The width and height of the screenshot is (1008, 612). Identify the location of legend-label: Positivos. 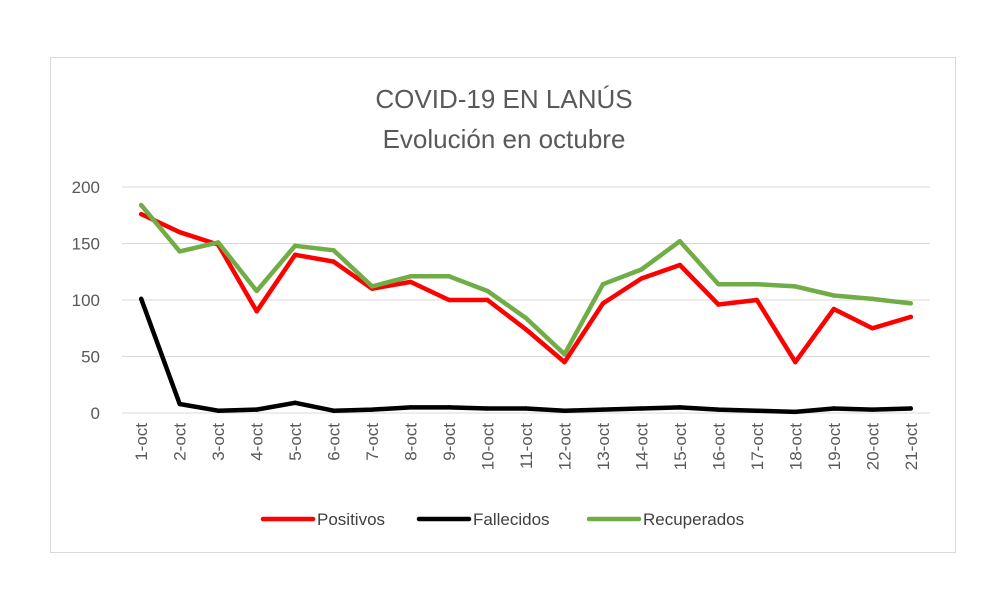
(351, 519).